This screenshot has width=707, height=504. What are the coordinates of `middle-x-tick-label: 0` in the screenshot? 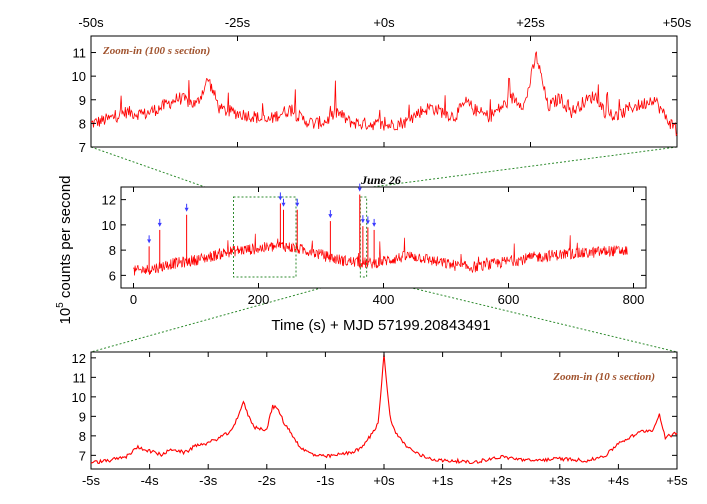 It's located at (133, 299).